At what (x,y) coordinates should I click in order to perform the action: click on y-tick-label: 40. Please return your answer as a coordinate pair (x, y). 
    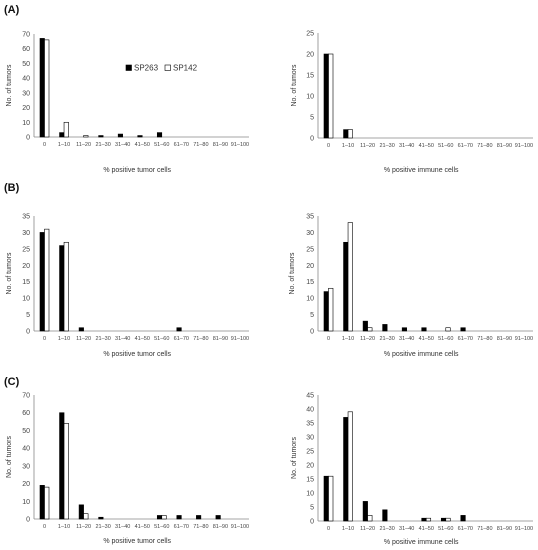
    Looking at the image, I should click on (26, 449).